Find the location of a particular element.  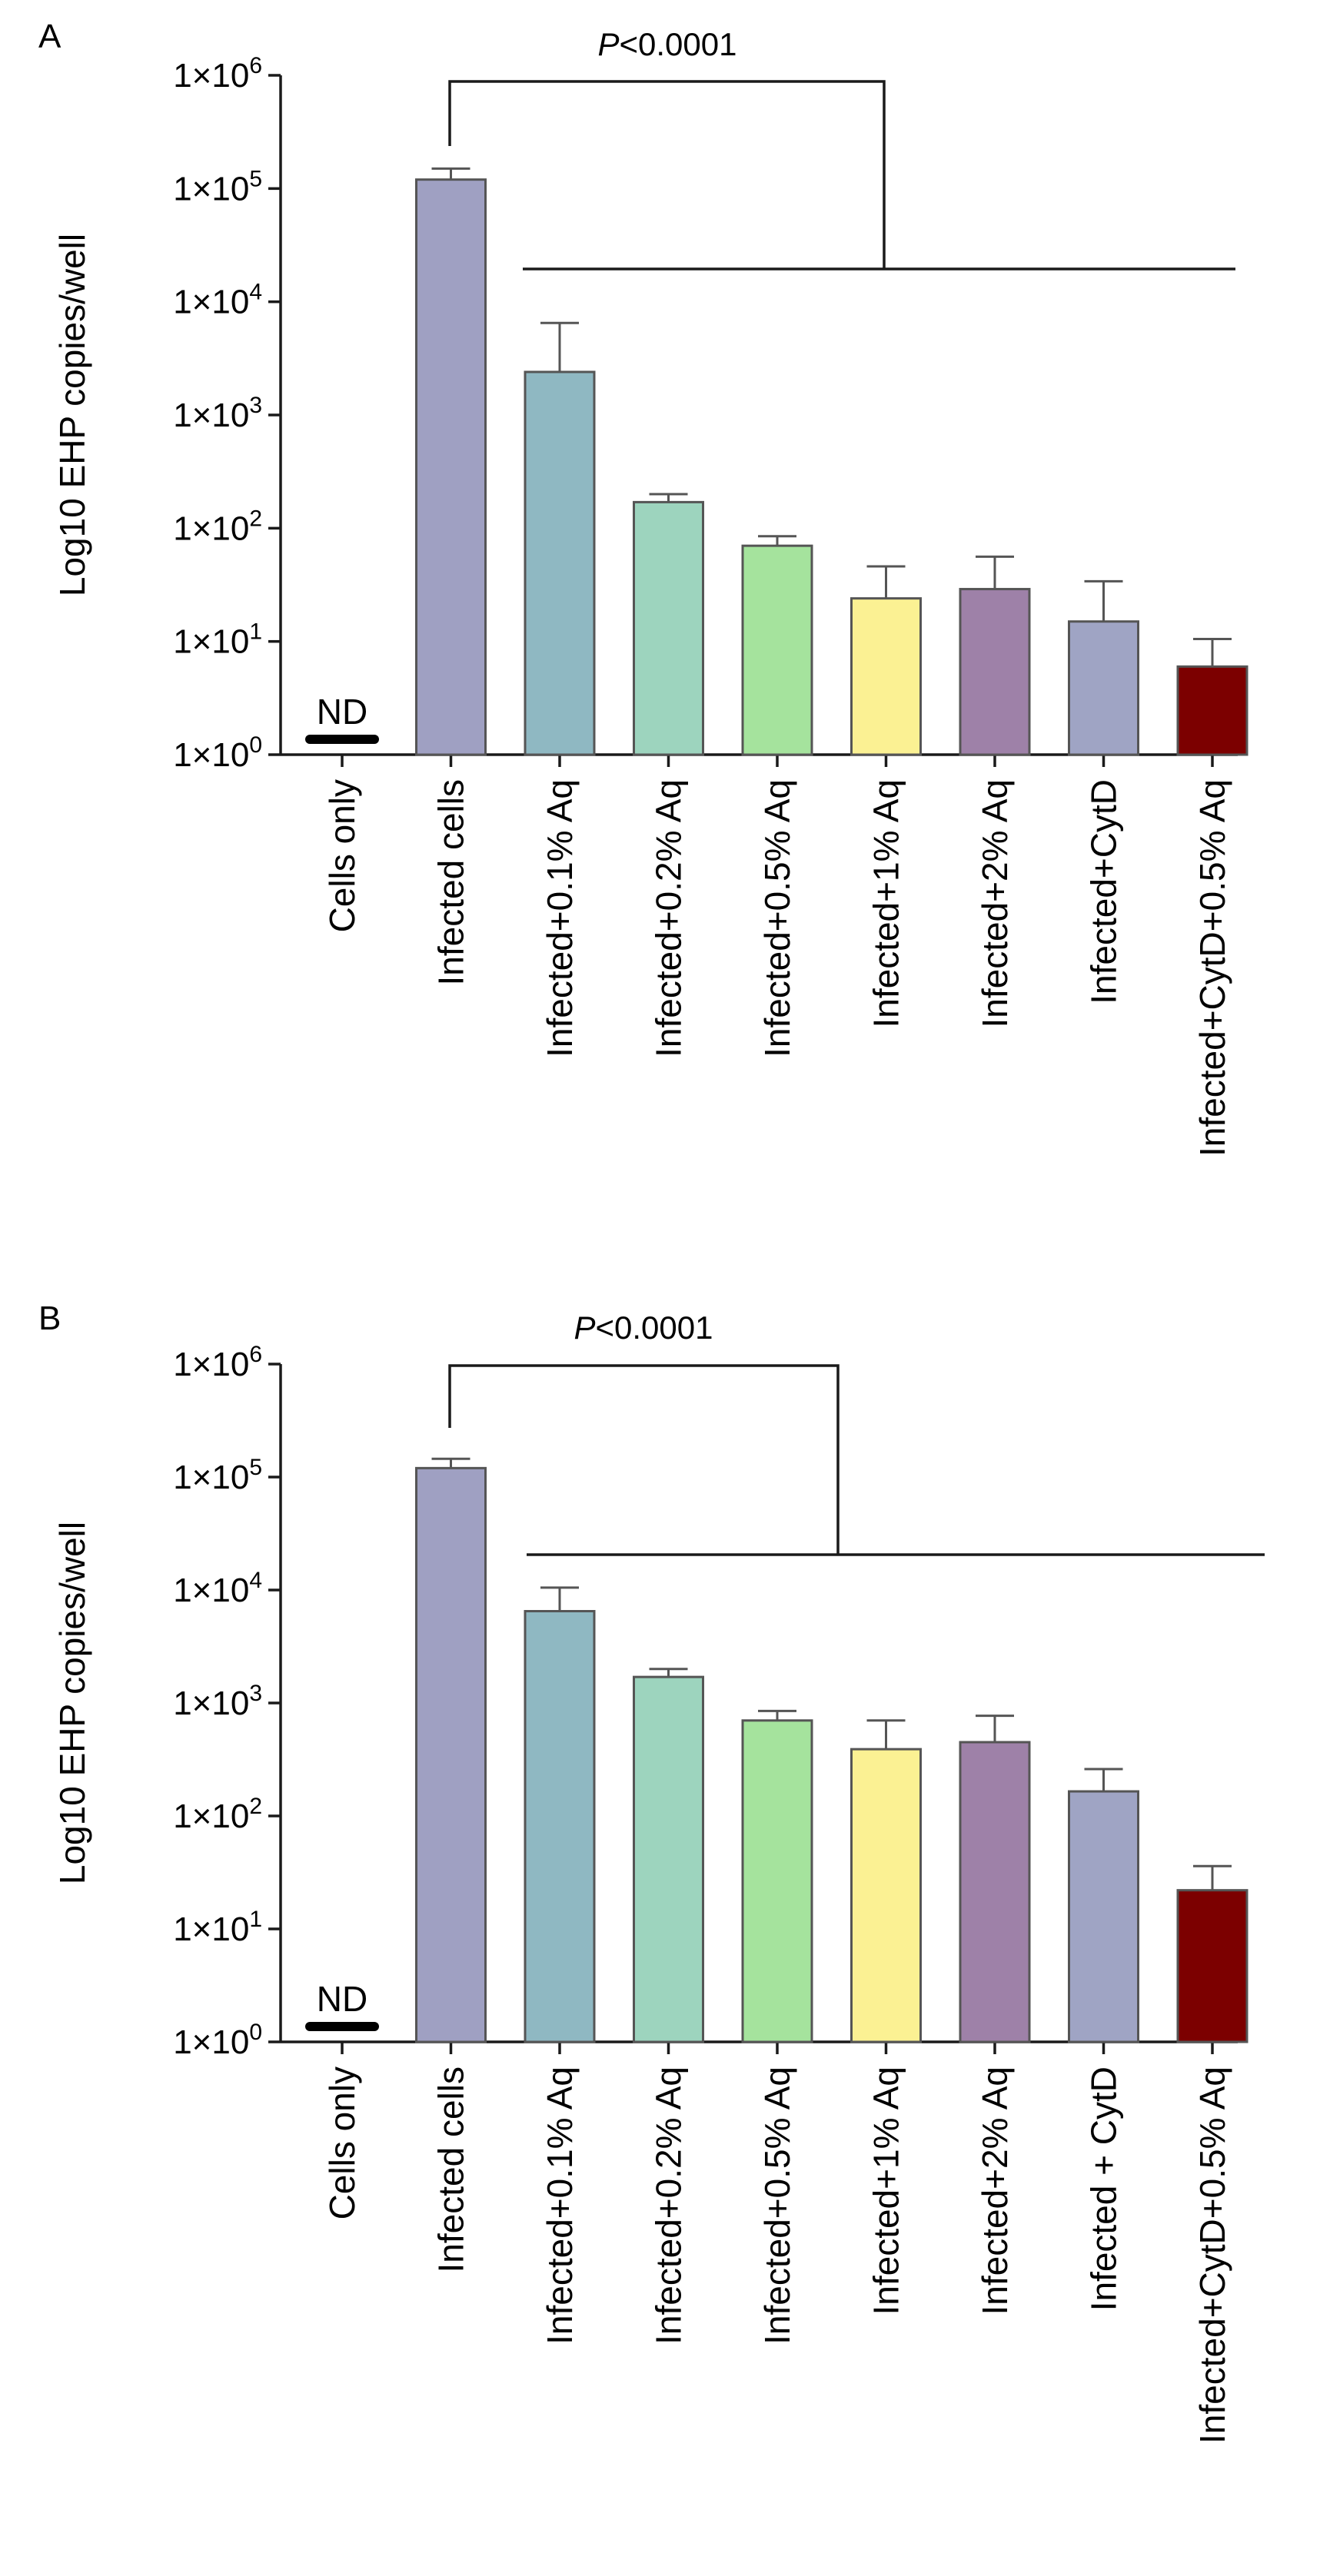

panel-label: B is located at coordinates (49, 1318).